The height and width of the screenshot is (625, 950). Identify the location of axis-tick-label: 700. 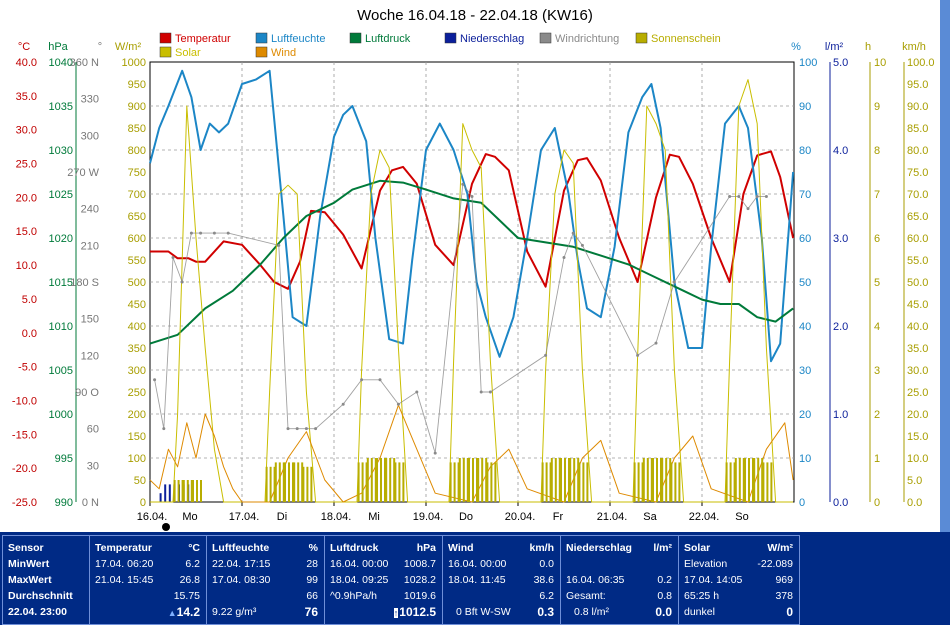
(137, 195).